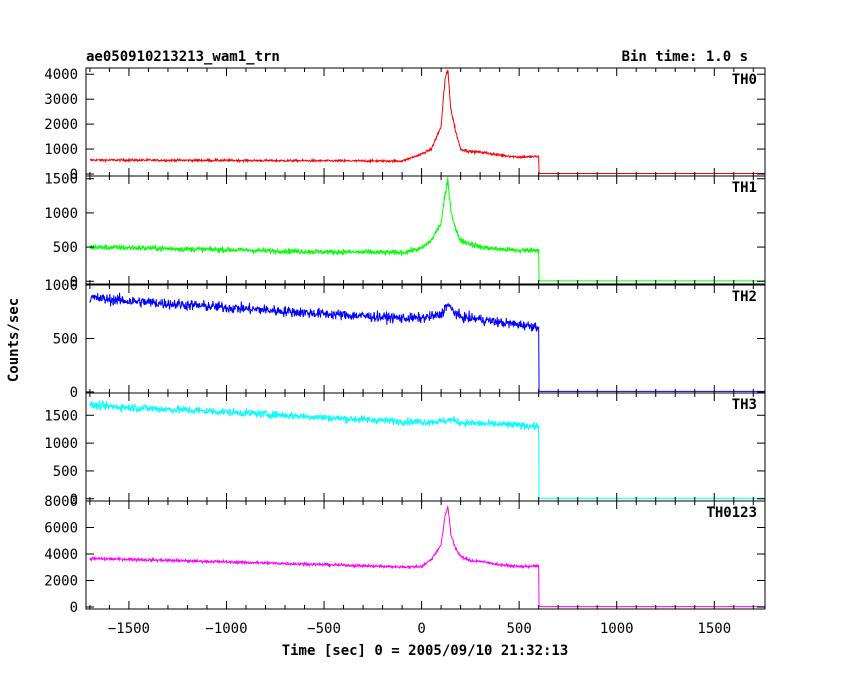 Image resolution: width=850 pixels, height=680 pixels. I want to click on series-line-th0, so click(427, 122).